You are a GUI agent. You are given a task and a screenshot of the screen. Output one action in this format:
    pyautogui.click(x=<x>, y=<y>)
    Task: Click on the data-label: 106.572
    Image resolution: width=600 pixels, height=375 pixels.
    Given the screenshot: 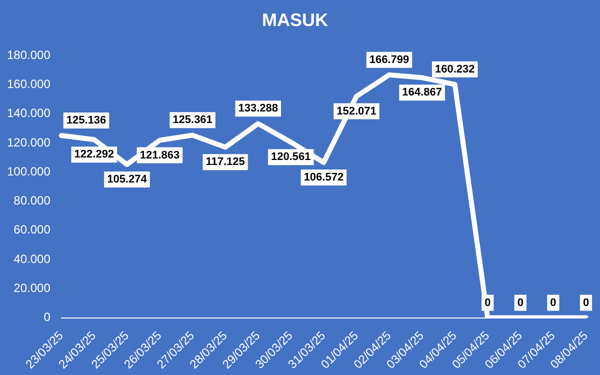 What is the action you would take?
    pyautogui.click(x=324, y=178)
    